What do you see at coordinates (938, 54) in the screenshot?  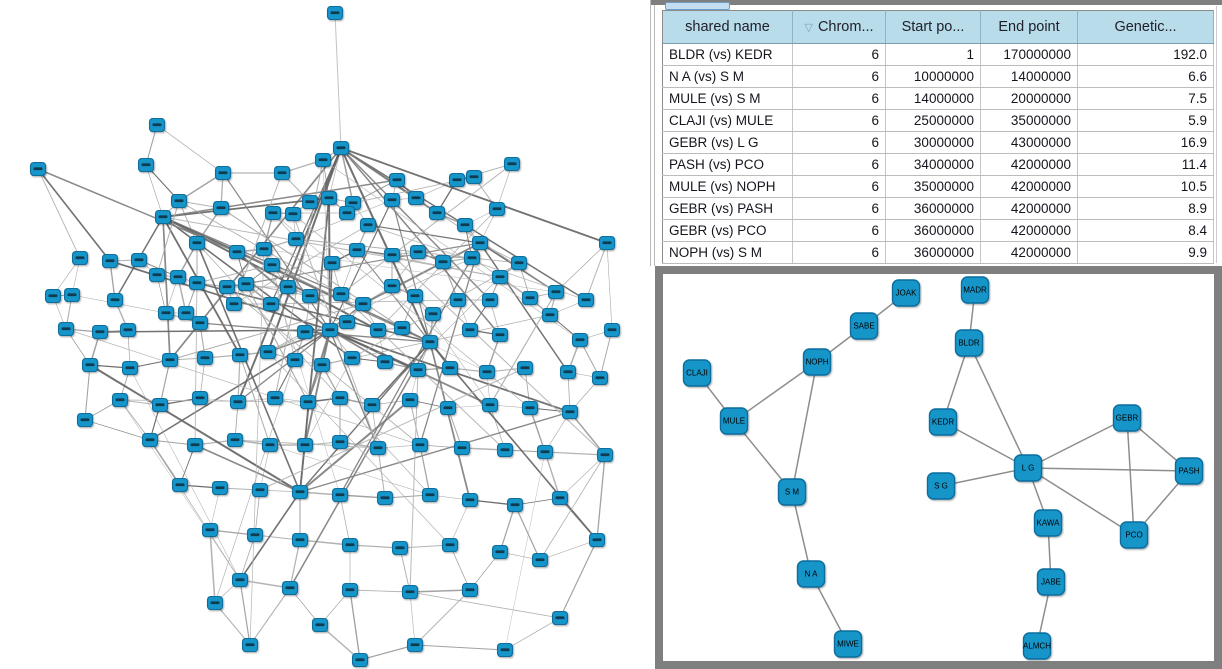 I see `table-row: BLDR (vs) KEDR 6 1 170000000 192.0` at bounding box center [938, 54].